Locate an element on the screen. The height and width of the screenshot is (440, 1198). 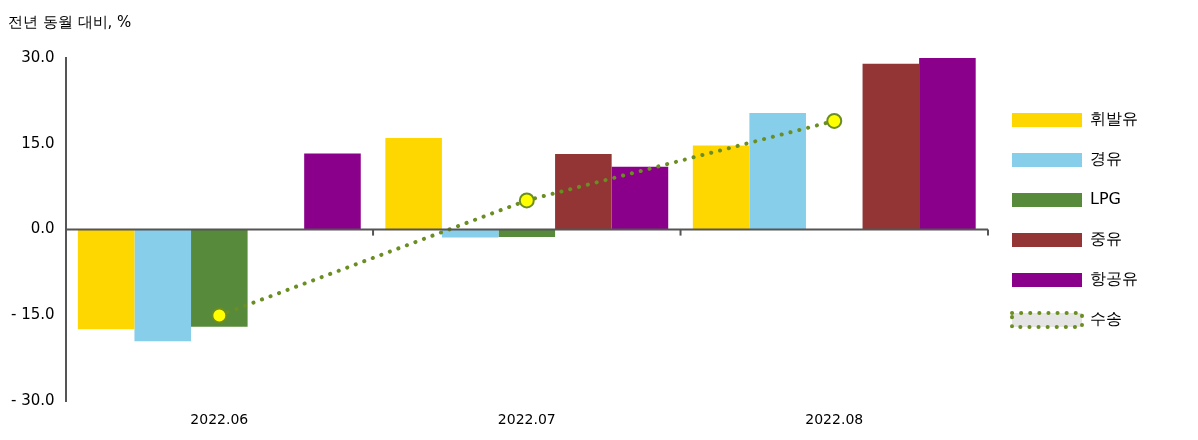
x-tick-label: 2022.07 is located at coordinates (526, 419).